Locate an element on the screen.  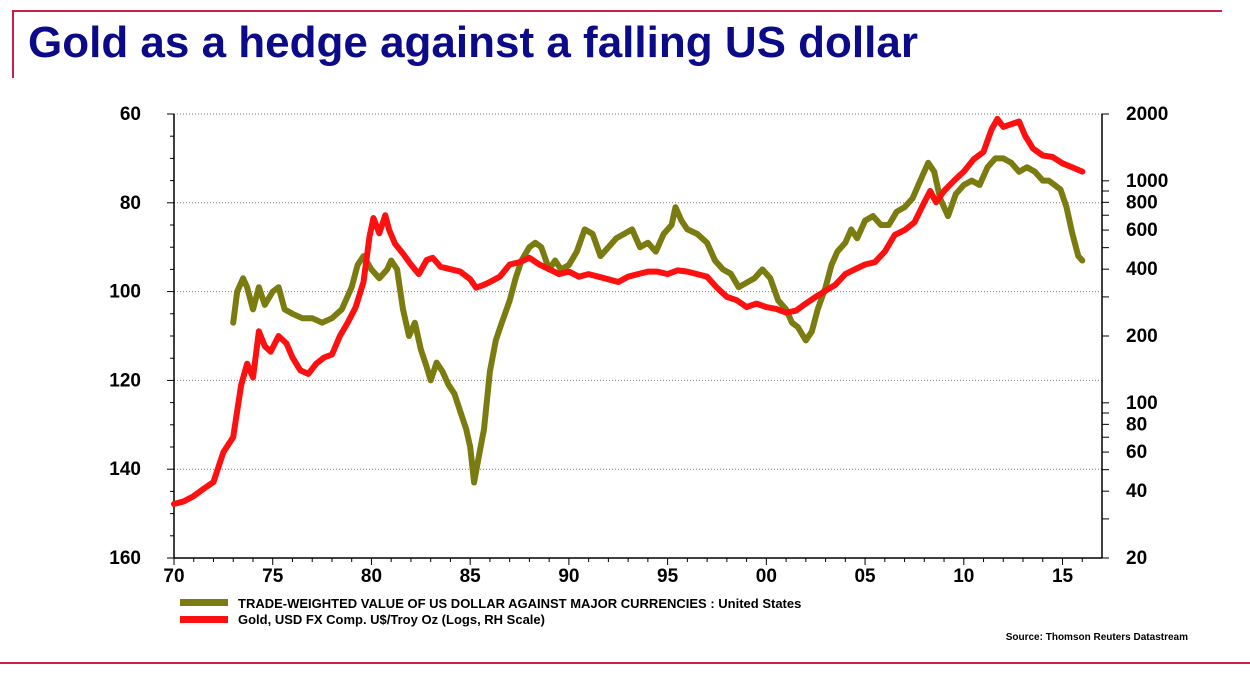
right-axis-tick-label: 1000 is located at coordinates (1147, 181).